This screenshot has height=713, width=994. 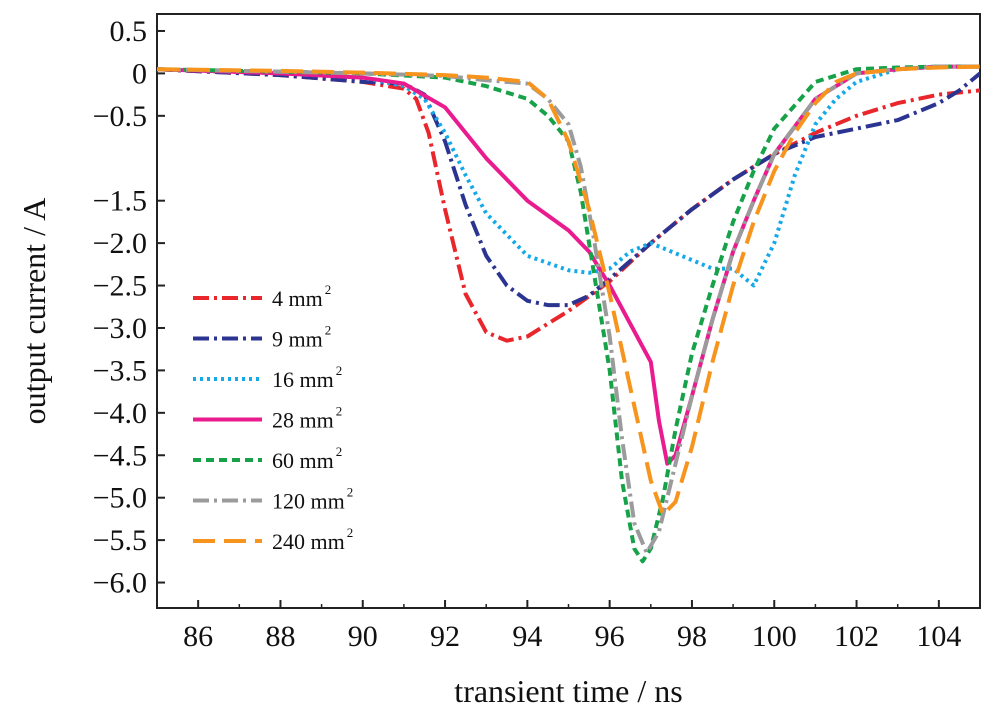 What do you see at coordinates (267, 377) in the screenshot?
I see `legend-entry: 16 mm 2` at bounding box center [267, 377].